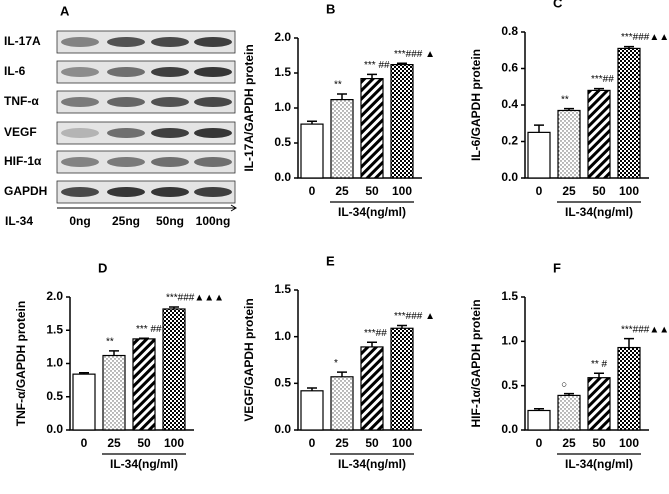 The image size is (669, 494). I want to click on panel-label: C, so click(558, 5).